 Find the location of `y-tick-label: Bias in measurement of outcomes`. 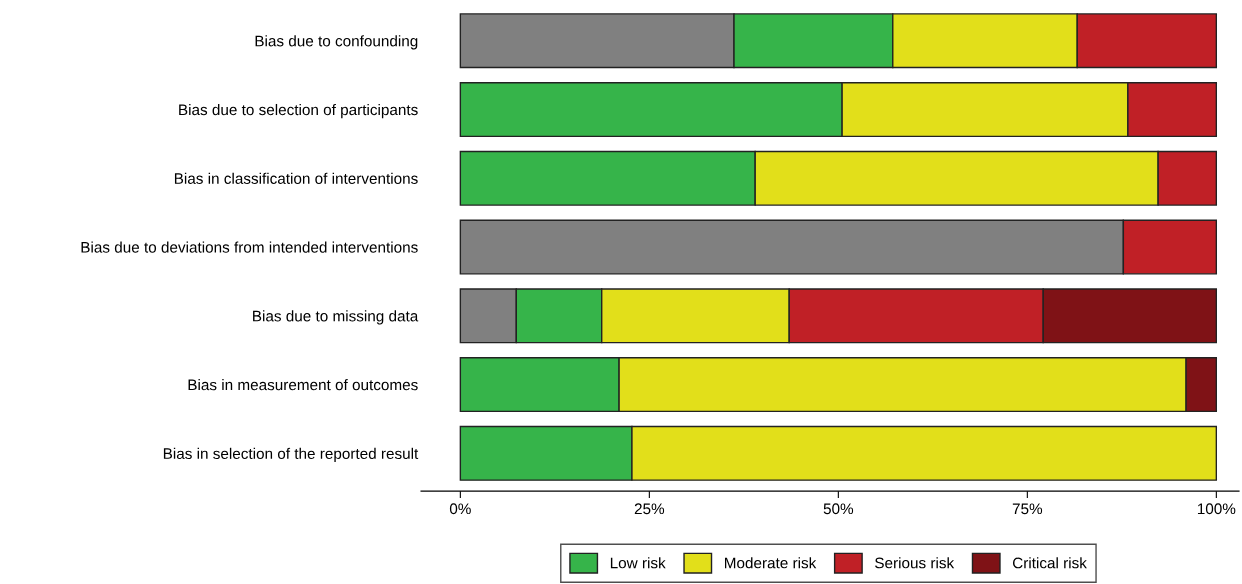

y-tick-label: Bias in measurement of outcomes is located at coordinates (303, 385).